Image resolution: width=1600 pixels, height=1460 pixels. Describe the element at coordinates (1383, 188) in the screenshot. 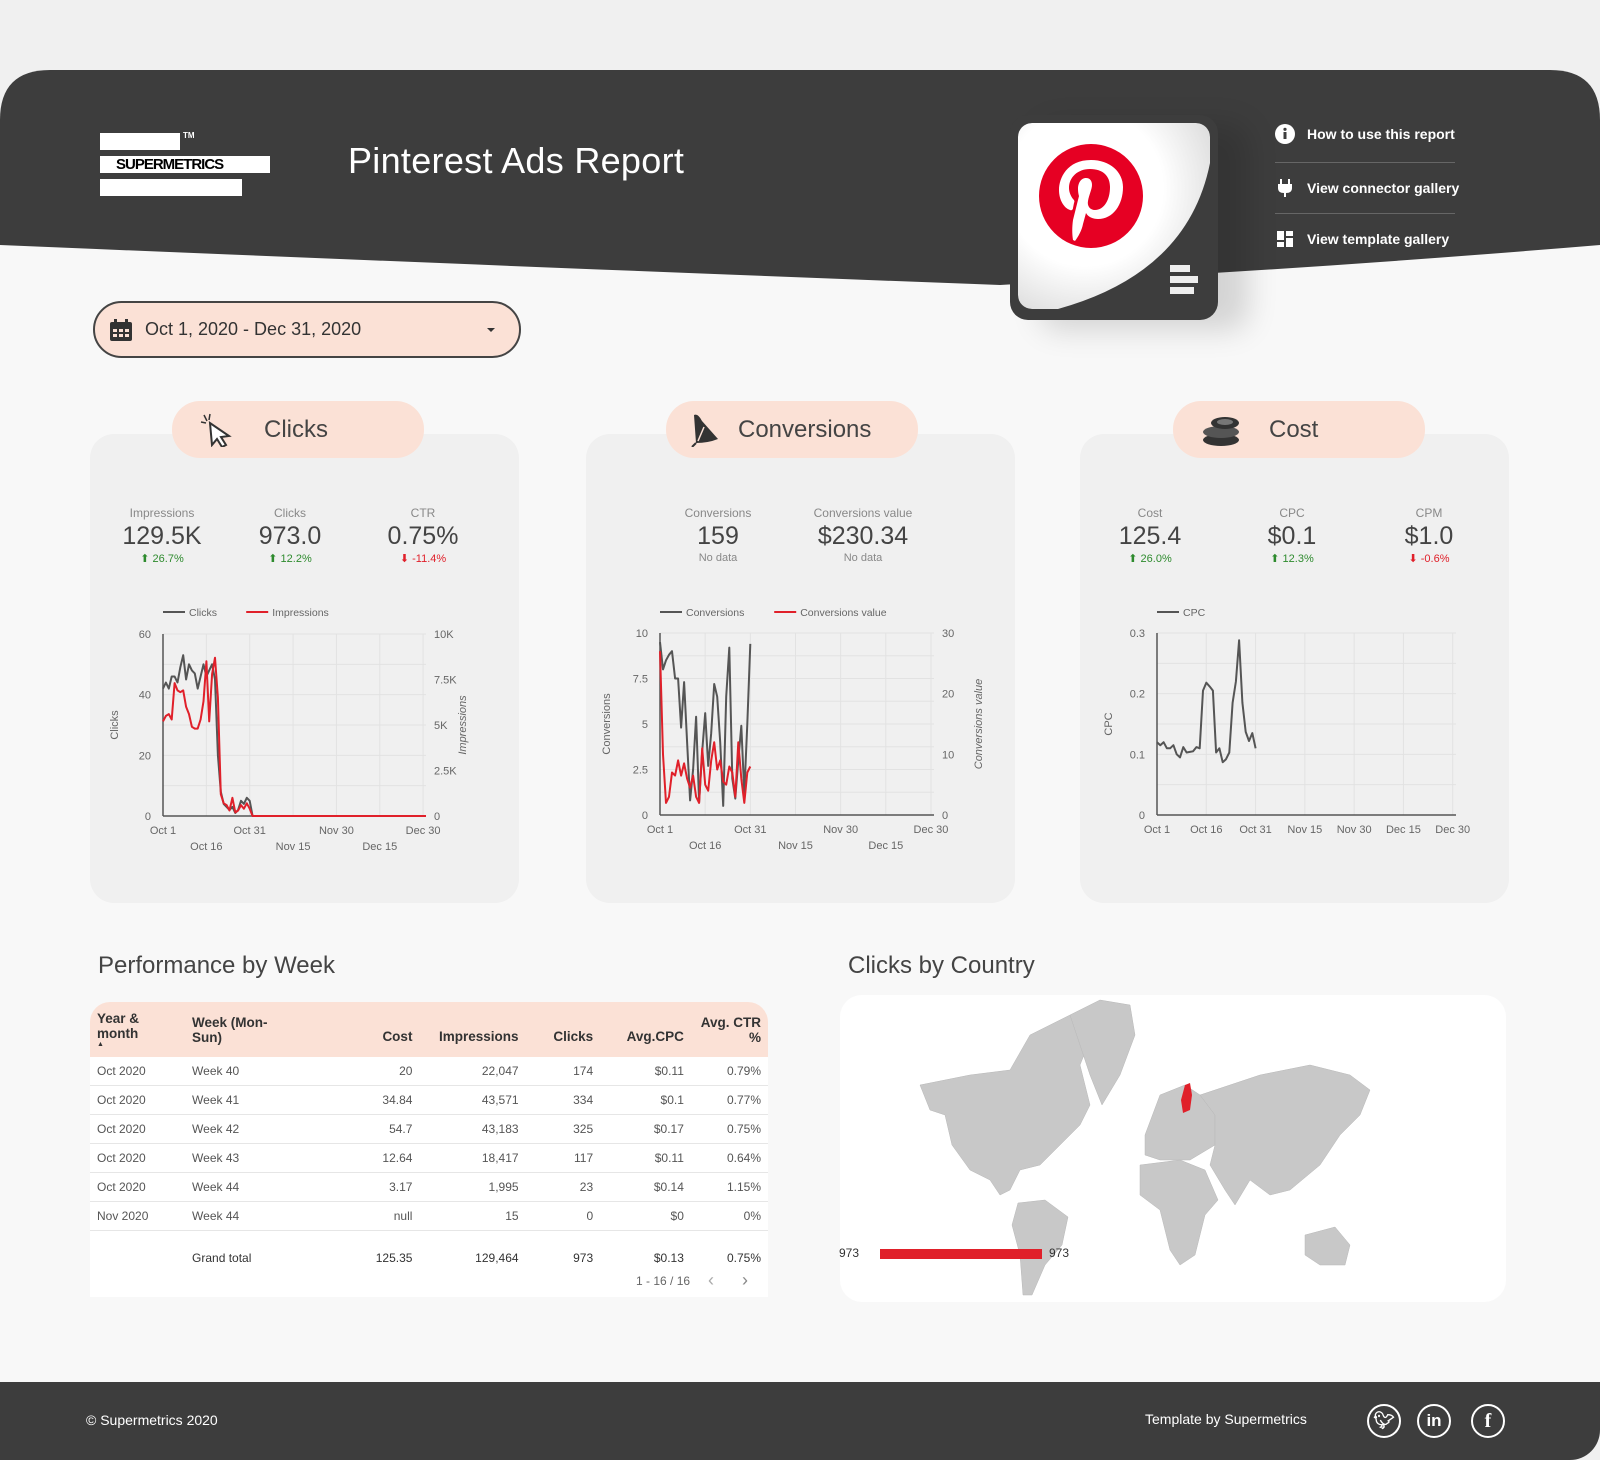

I see `link-label: View connector gallery` at that location.